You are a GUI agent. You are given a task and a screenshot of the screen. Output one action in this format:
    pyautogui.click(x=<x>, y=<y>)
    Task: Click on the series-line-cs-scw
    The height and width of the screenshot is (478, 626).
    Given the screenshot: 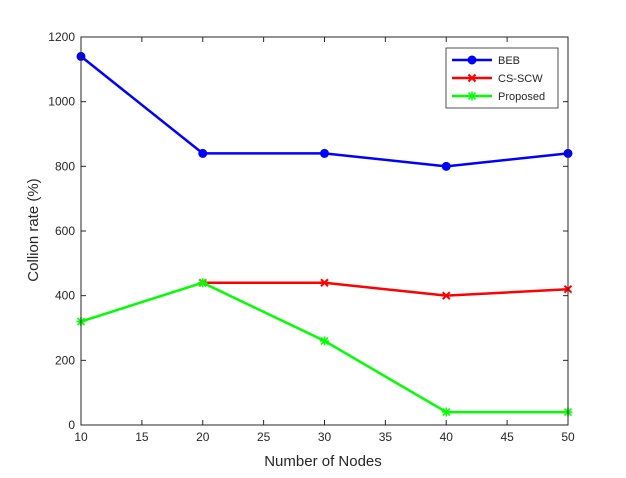 What is the action you would take?
    pyautogui.click(x=385, y=289)
    